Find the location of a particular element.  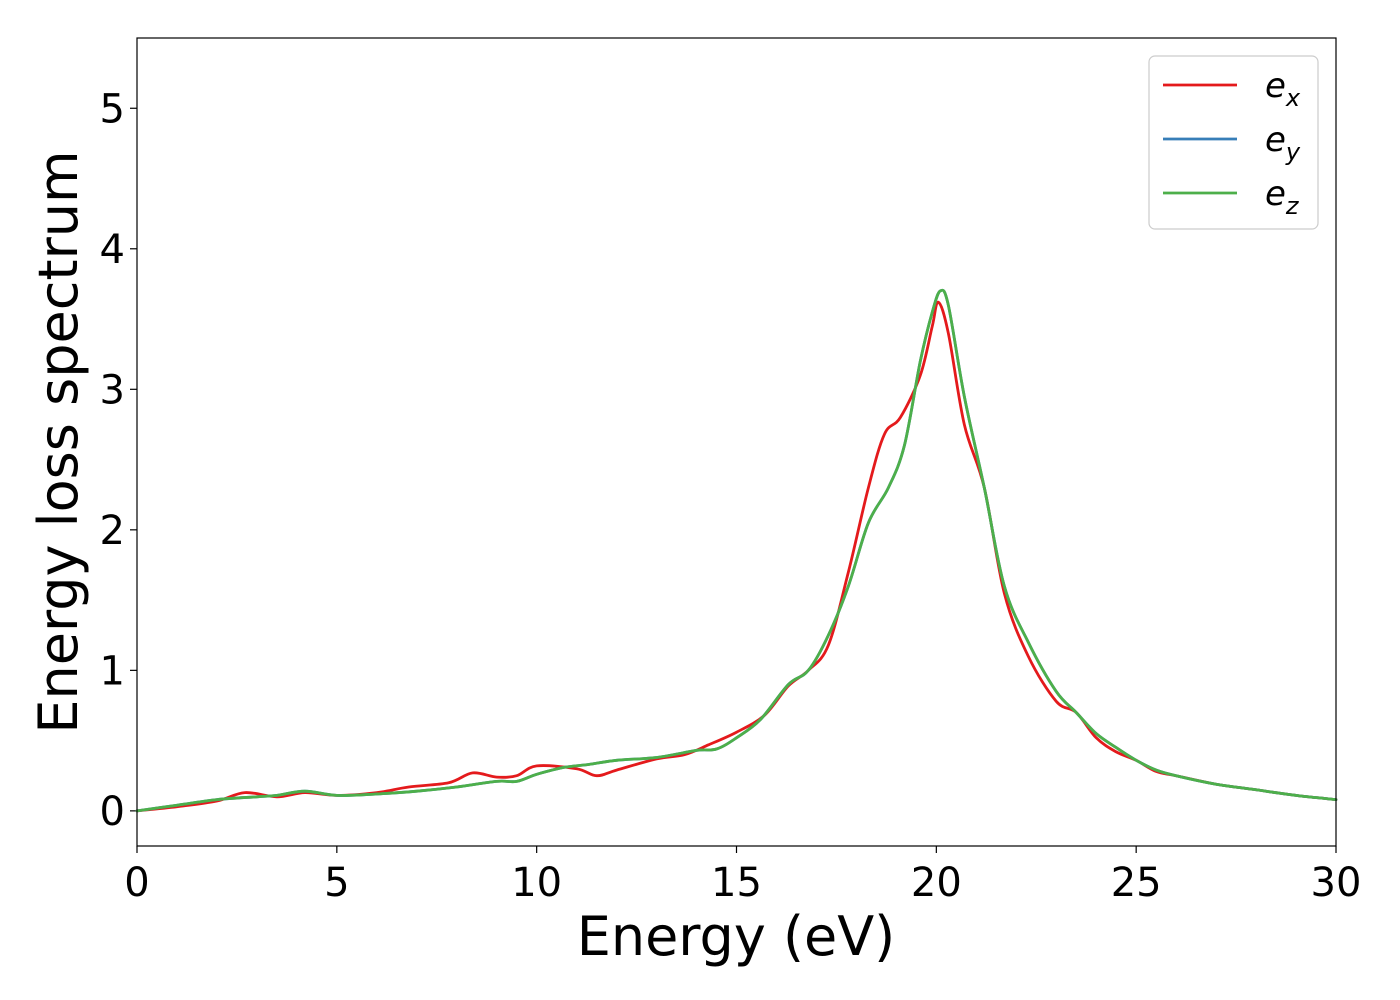

y-tick-label: 3 is located at coordinates (112, 390).